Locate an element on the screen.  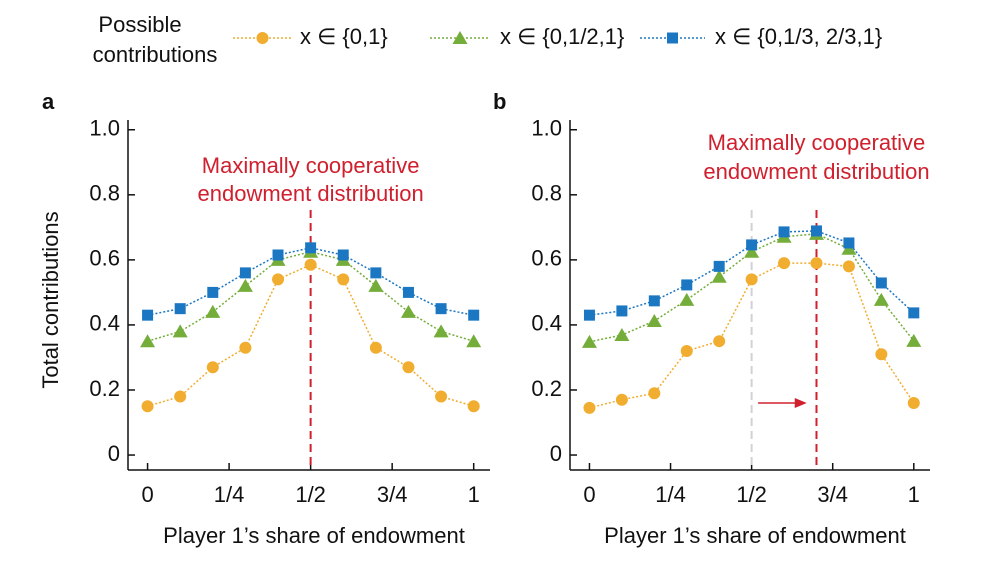
legend-title: Possible is located at coordinates (139, 24).